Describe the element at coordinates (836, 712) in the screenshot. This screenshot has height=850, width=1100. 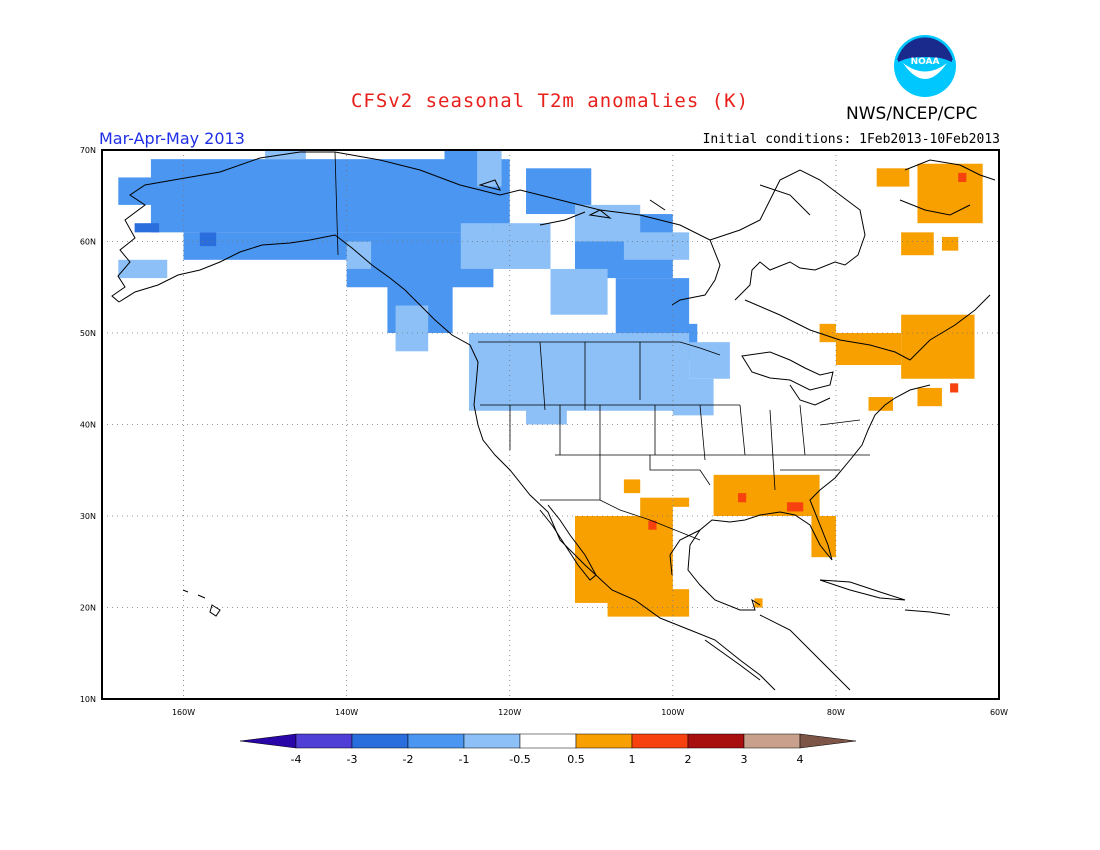
I see `longitude-tick-label: 80W` at that location.